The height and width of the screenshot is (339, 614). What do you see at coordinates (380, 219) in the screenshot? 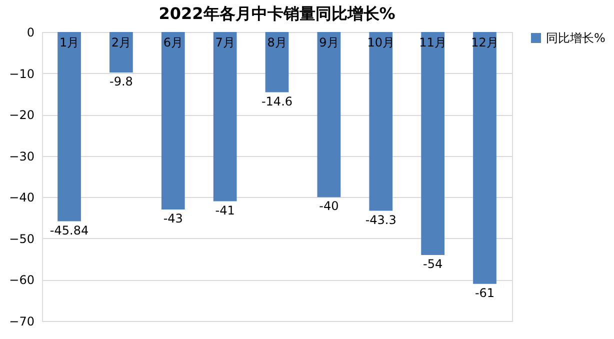
I see `data-label: -43.3` at bounding box center [380, 219].